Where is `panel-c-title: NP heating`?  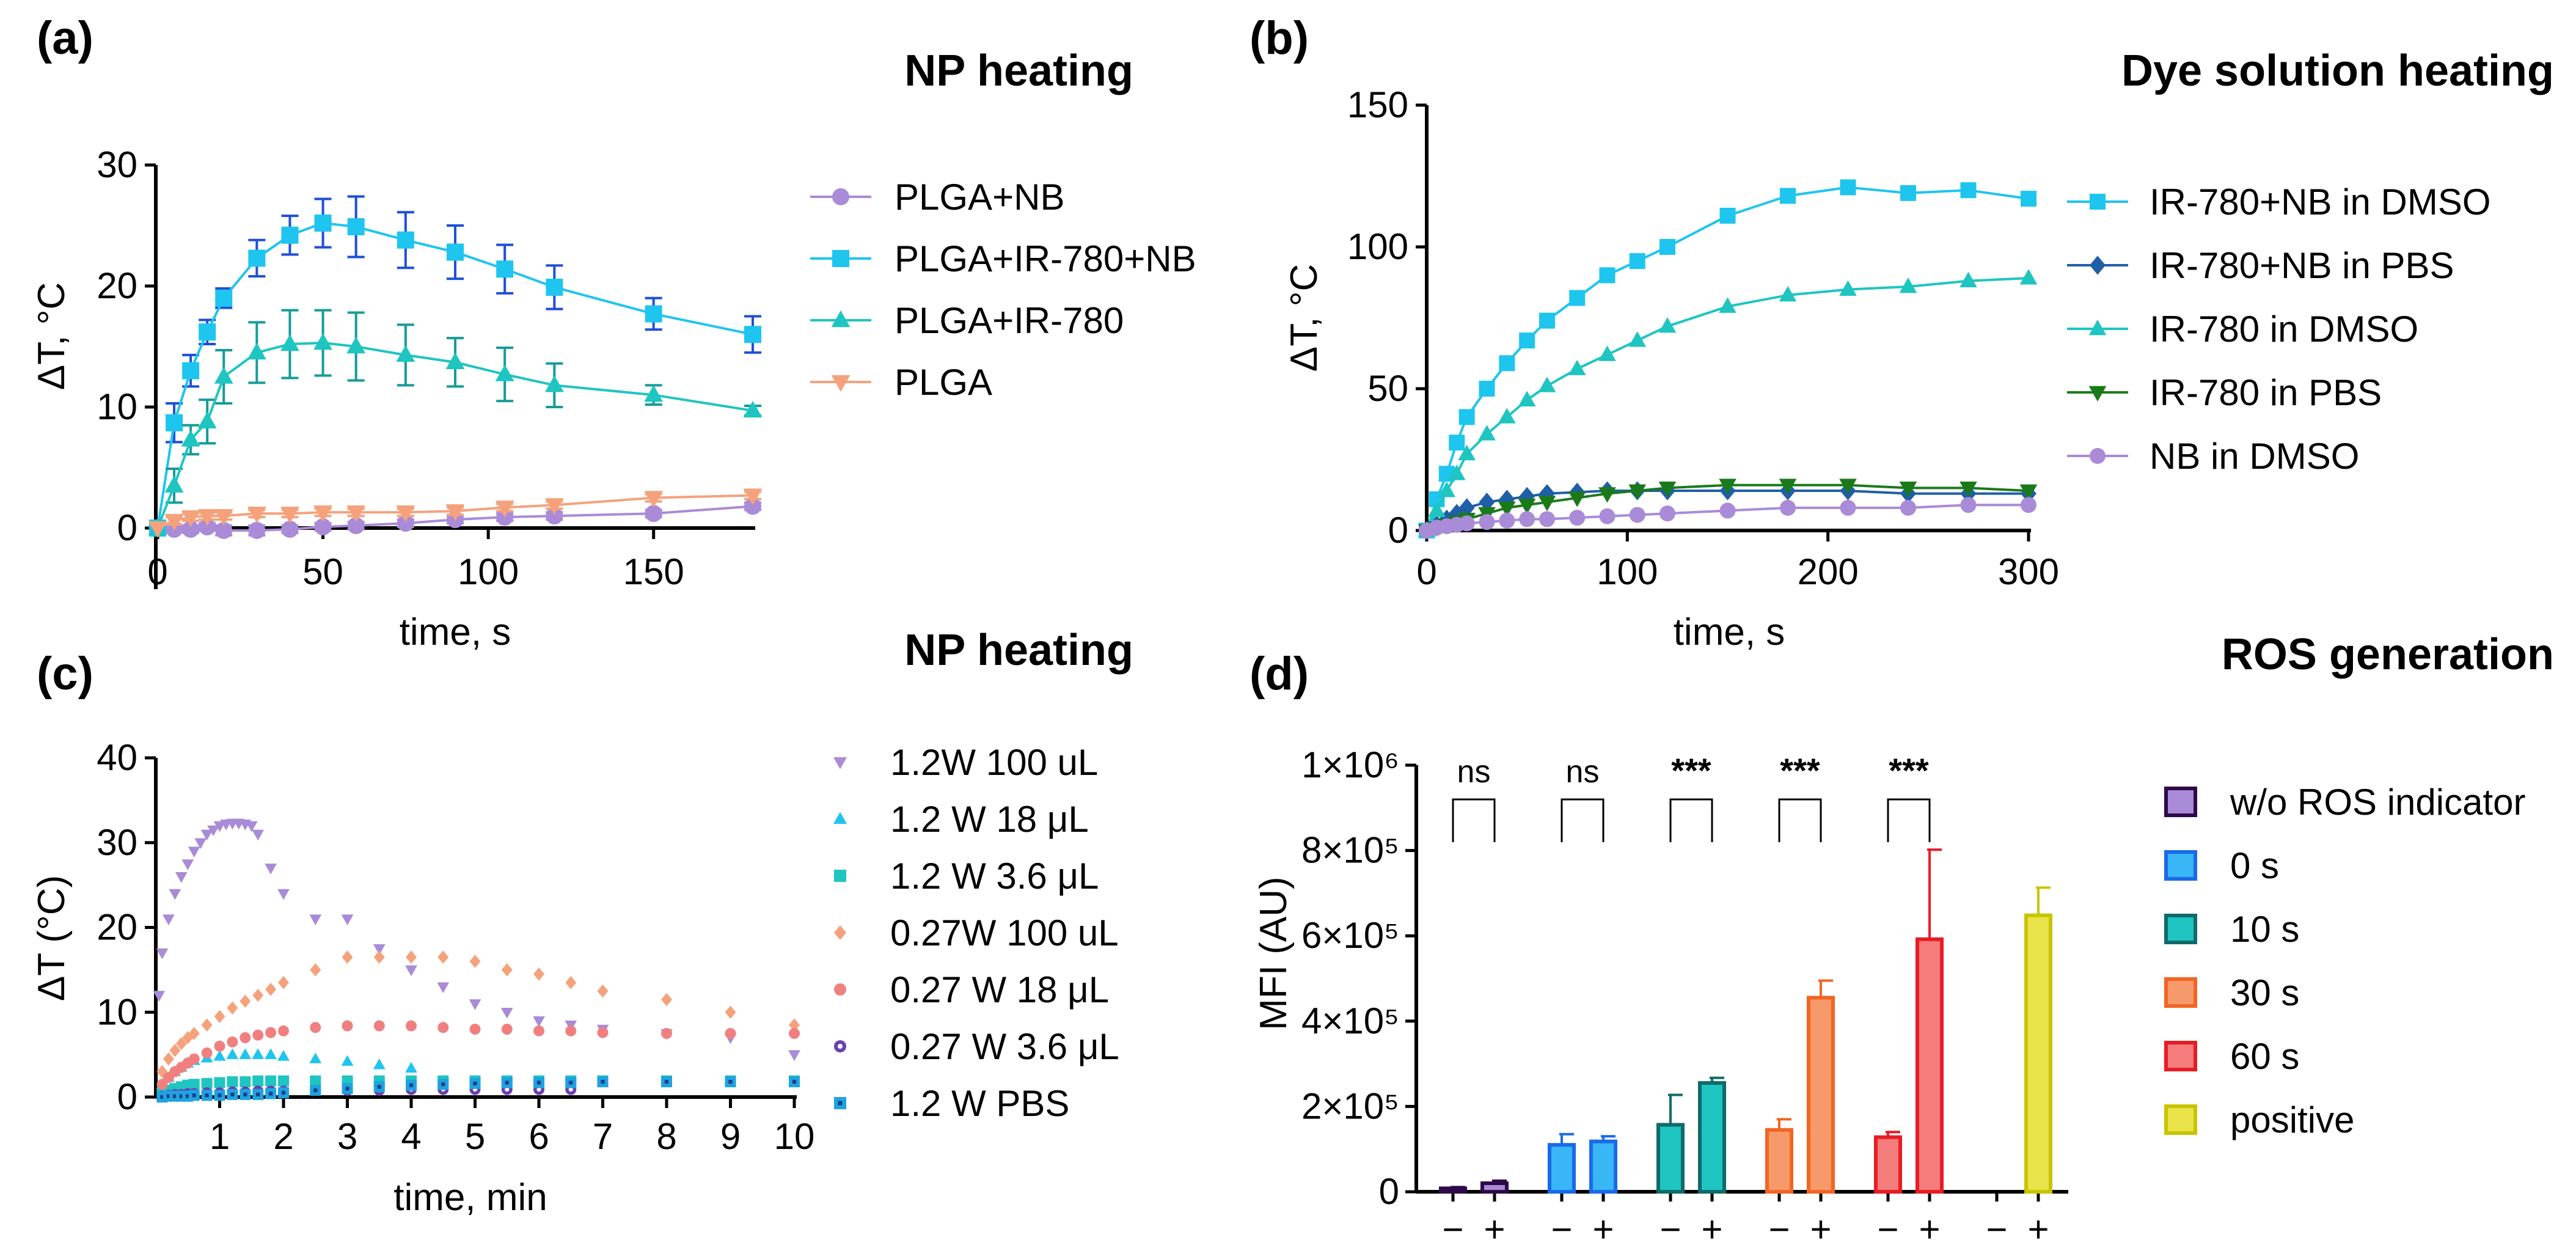
panel-c-title: NP heating is located at coordinates (1018, 651).